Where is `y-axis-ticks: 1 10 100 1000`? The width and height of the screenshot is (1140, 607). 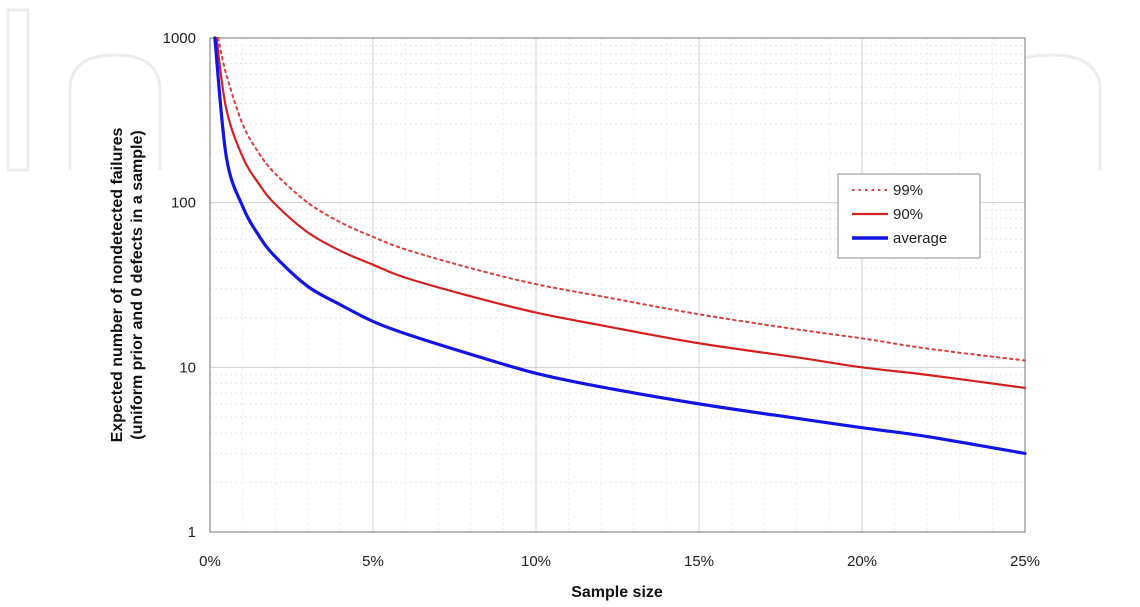
y-axis-ticks: 1 10 100 1000 is located at coordinates (179, 285).